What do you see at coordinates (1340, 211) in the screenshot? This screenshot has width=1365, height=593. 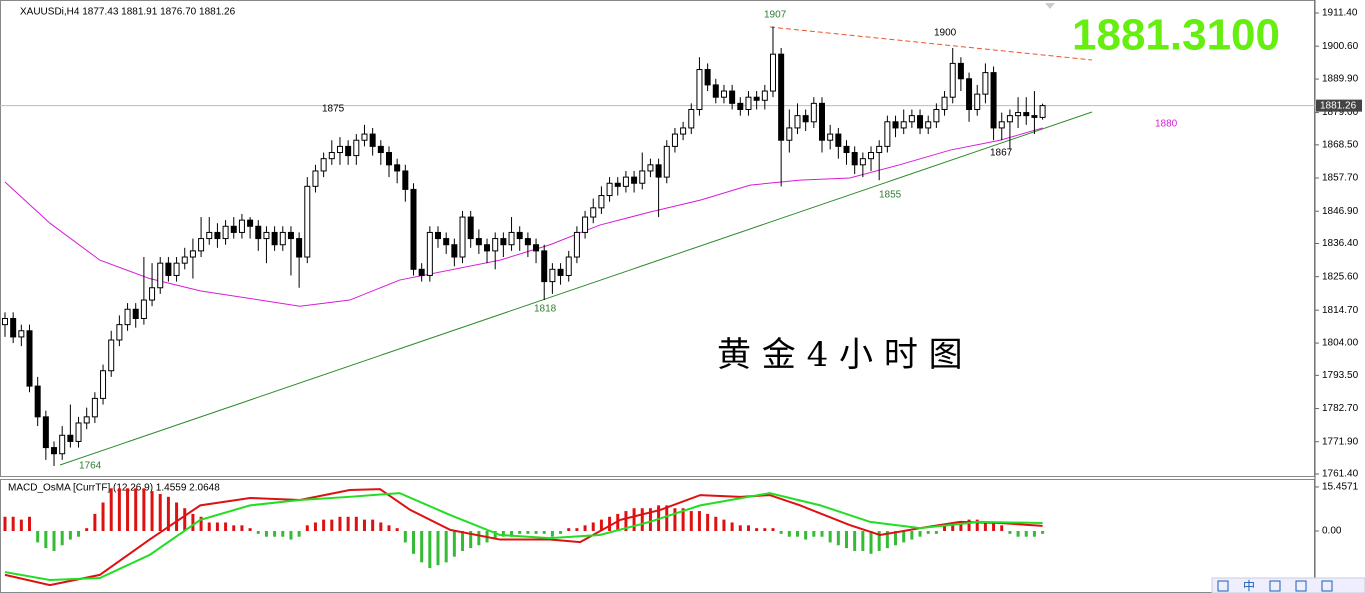 I see `y-tick-label: 1846.90` at bounding box center [1340, 211].